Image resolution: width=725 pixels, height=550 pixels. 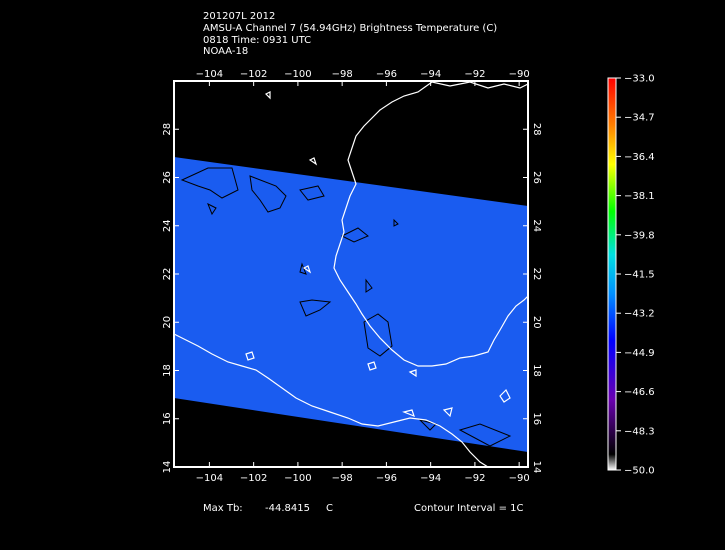 What do you see at coordinates (536, 418) in the screenshot?
I see `lat-label-right: 16` at bounding box center [536, 418].